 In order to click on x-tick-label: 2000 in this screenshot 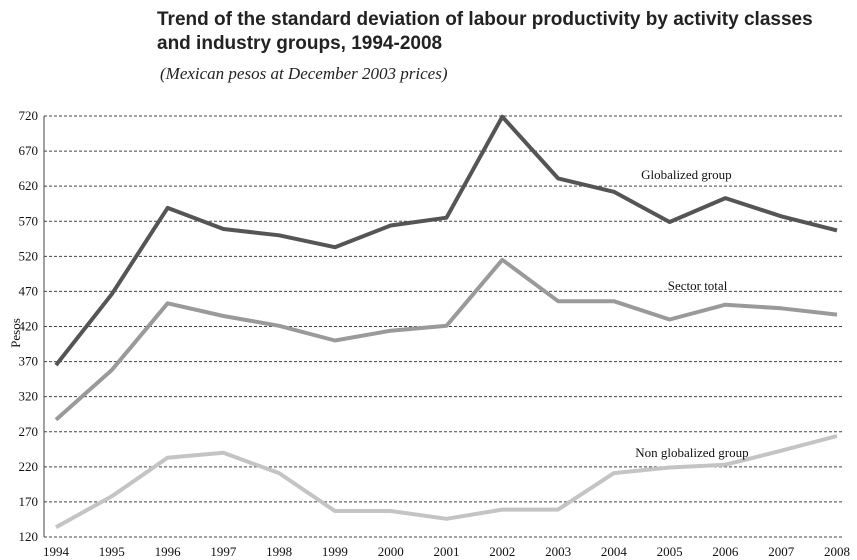, I will do `click(391, 551)`.